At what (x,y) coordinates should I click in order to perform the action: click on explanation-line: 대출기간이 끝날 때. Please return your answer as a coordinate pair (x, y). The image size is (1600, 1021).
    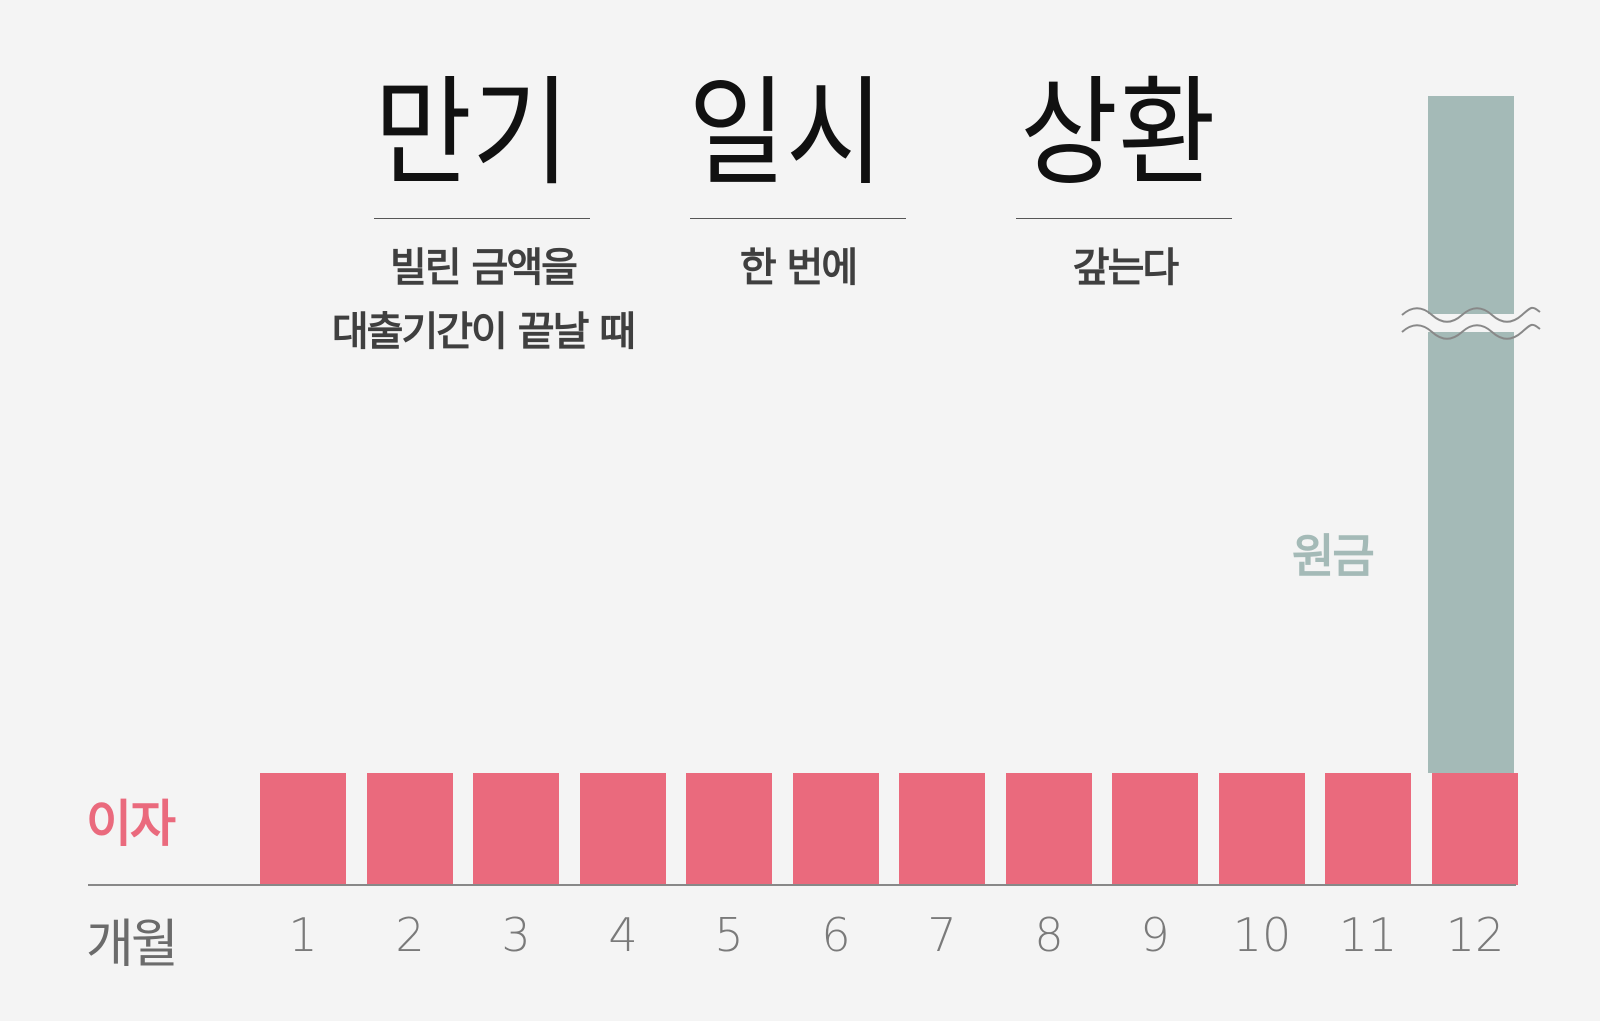
    Looking at the image, I should click on (483, 332).